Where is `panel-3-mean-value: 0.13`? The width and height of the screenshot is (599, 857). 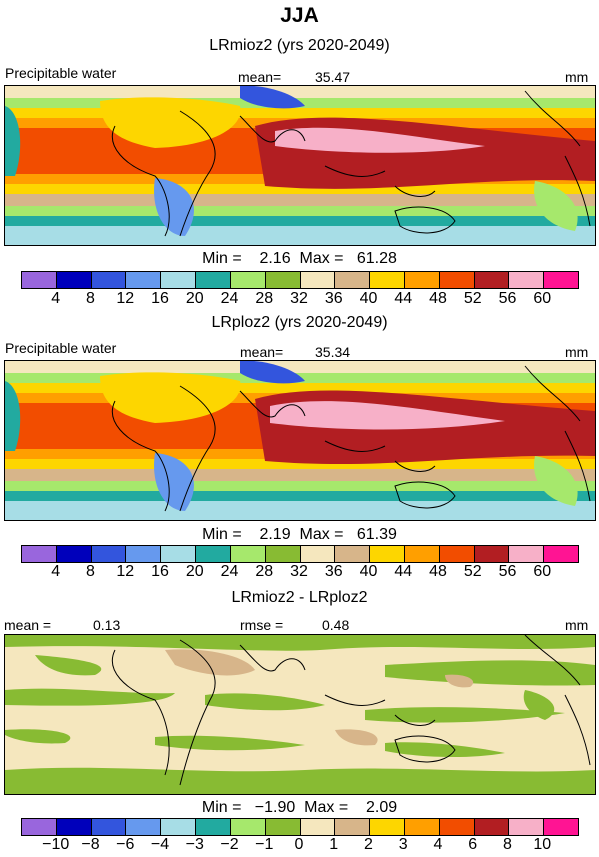
panel-3-mean-value: 0.13 is located at coordinates (107, 625).